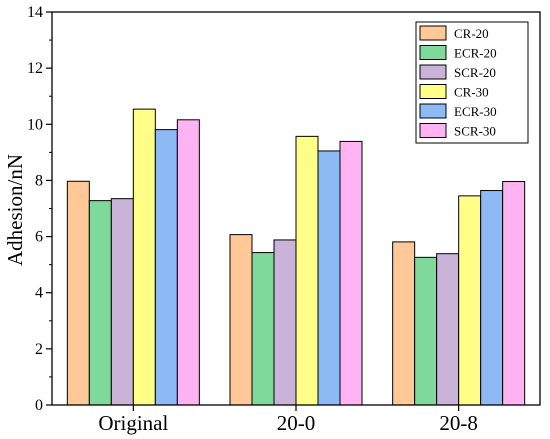 This screenshot has width=550, height=439. I want to click on legend-label: CR-20, so click(471, 33).